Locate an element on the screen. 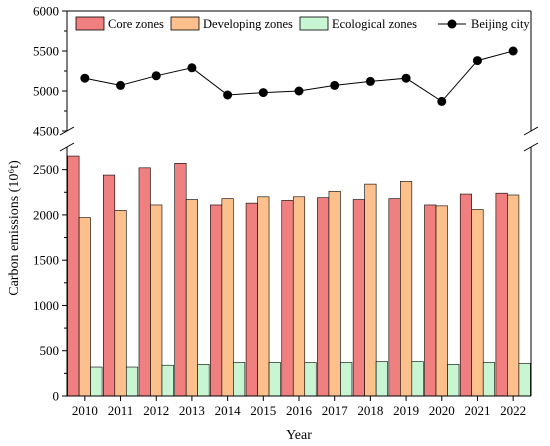 The width and height of the screenshot is (550, 446). y-tick-label-2500: 2500 is located at coordinates (46, 169).